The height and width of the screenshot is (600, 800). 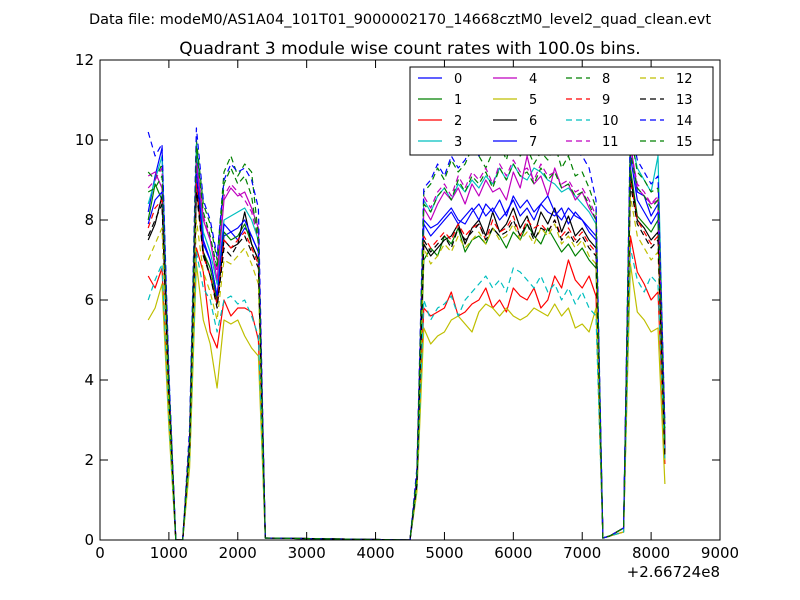 What do you see at coordinates (610, 121) in the screenshot?
I see `legend-label-10: 10` at bounding box center [610, 121].